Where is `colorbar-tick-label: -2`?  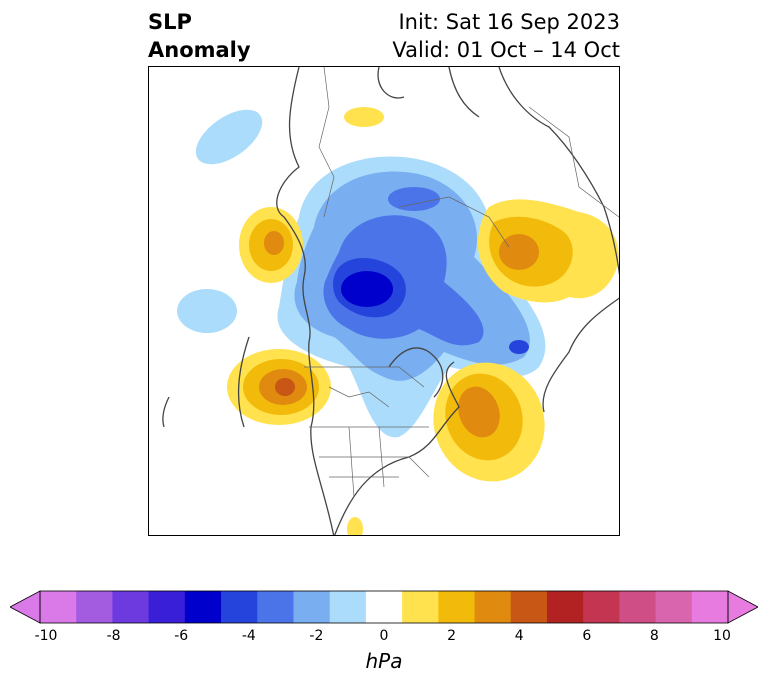
colorbar-tick-label: -2 is located at coordinates (316, 636).